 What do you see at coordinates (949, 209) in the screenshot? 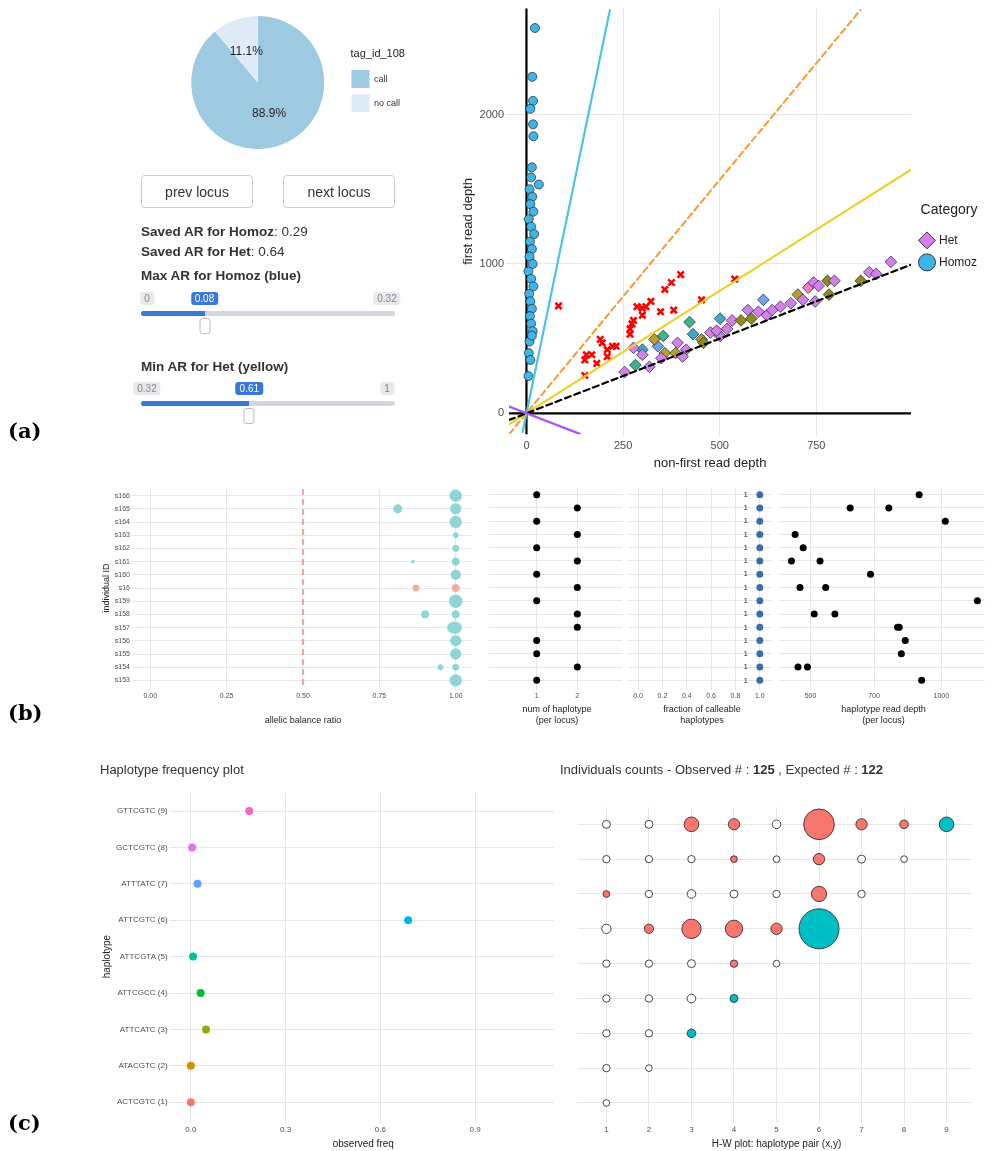
I see `legend-title: Category` at bounding box center [949, 209].